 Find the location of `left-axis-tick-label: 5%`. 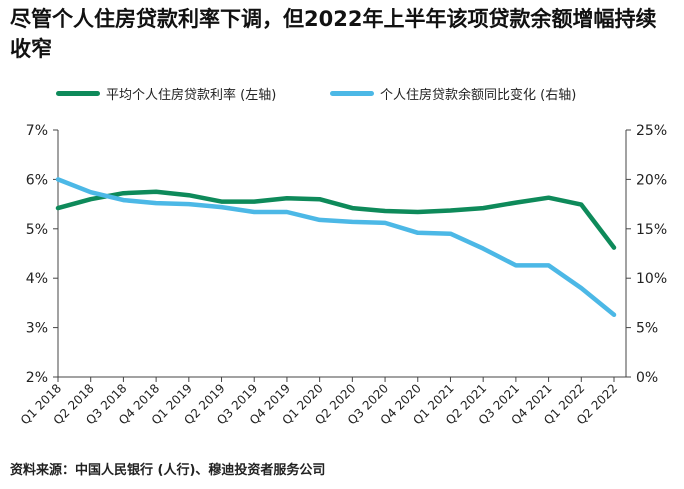

left-axis-tick-label: 5% is located at coordinates (37, 230).